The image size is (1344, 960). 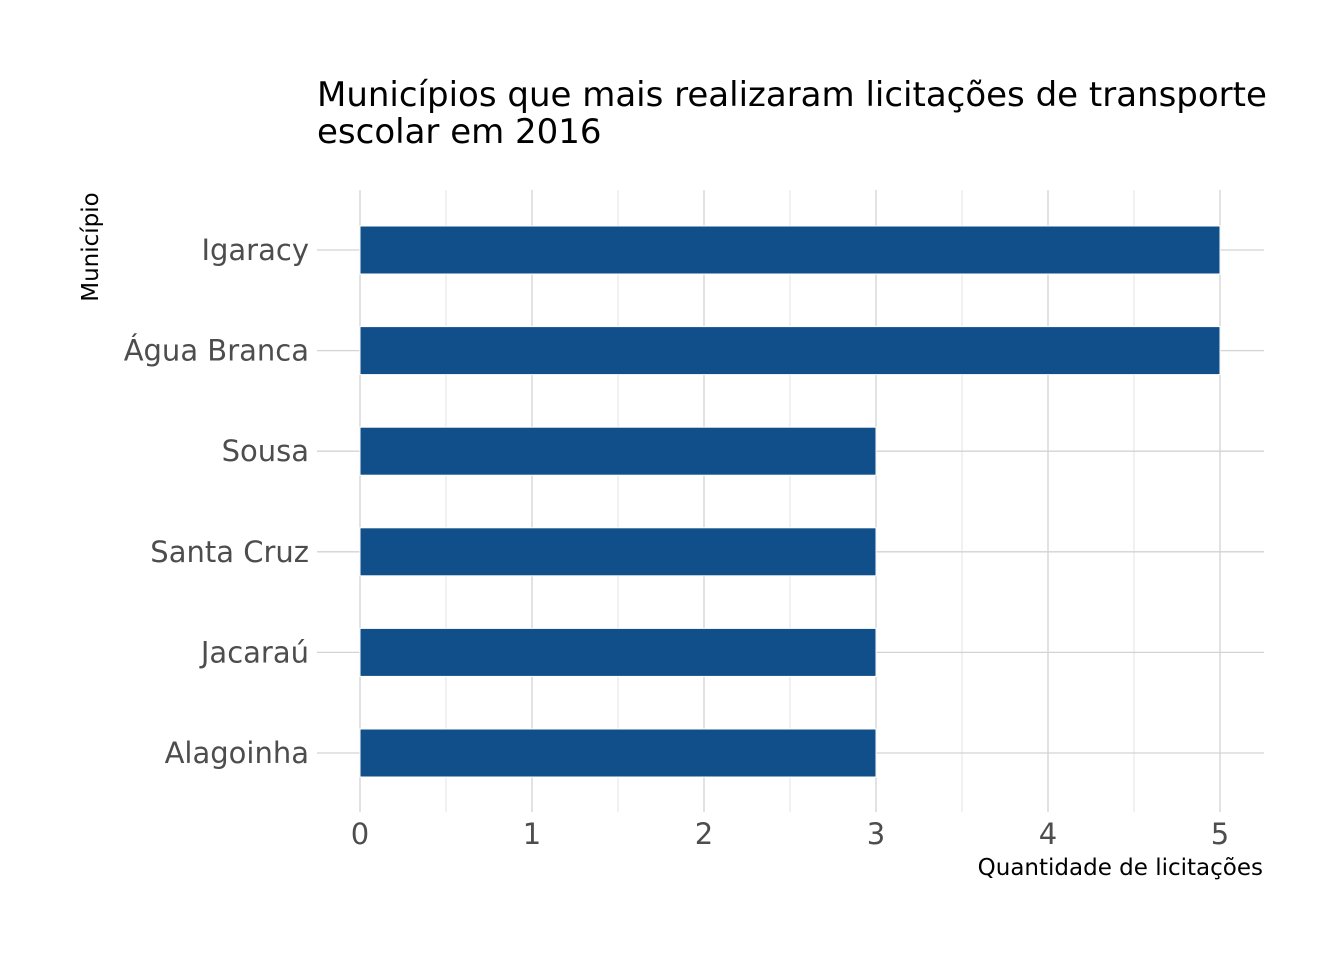 I want to click on x-axis-tick-labels: 0 1 2 3 4 5, so click(x=790, y=834).